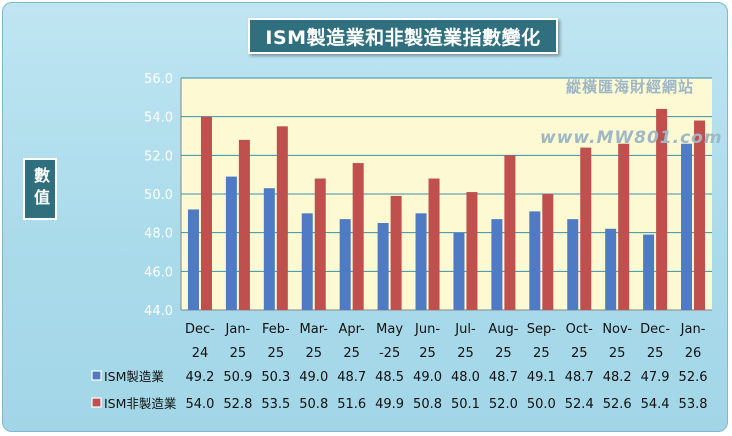  Describe the element at coordinates (237, 404) in the screenshot. I see `table-value: 52.8` at that location.